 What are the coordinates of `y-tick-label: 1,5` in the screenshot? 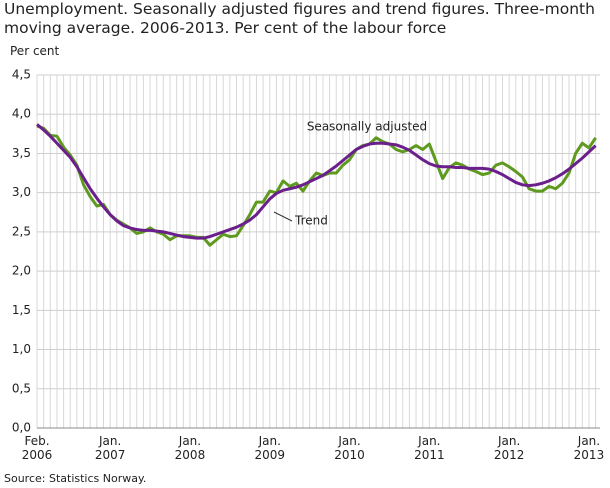 It's located at (21, 310).